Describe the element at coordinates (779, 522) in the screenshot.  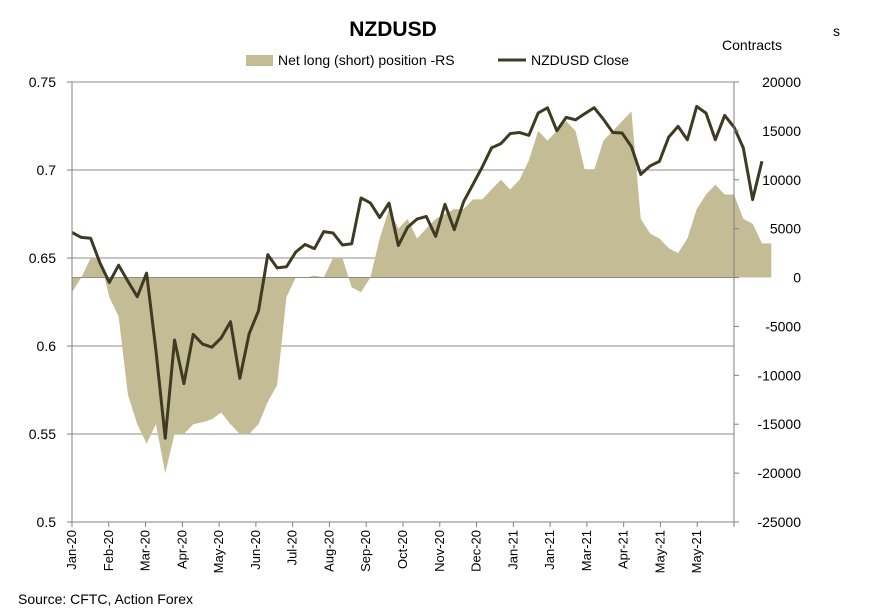
I see `right-tick-label: -25000` at that location.